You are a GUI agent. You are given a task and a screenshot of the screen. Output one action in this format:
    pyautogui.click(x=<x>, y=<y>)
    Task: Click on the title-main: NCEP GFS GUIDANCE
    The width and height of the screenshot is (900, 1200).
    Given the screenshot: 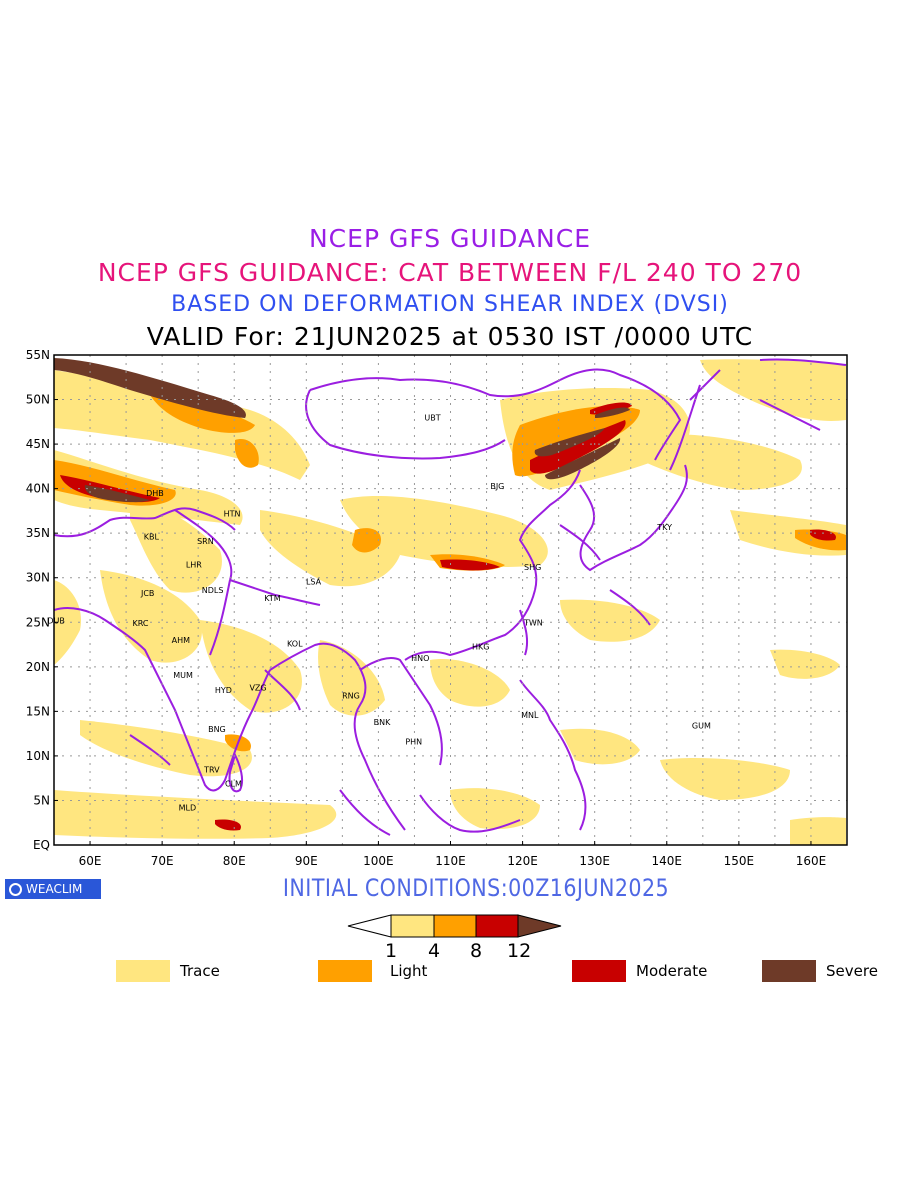 What is the action you would take?
    pyautogui.click(x=449, y=238)
    